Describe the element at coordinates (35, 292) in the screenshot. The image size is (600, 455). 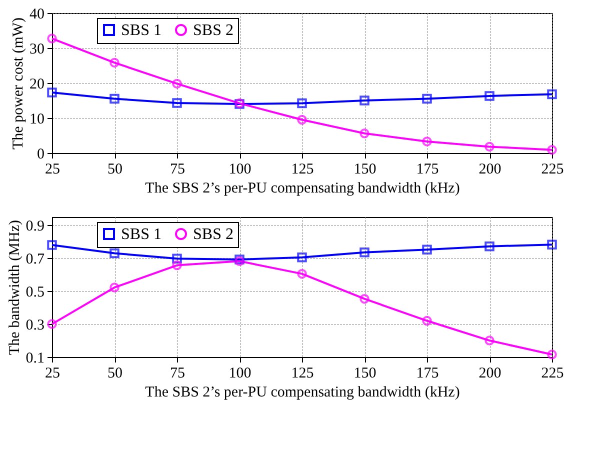
I see `y-tick-label: 0.5` at that location.